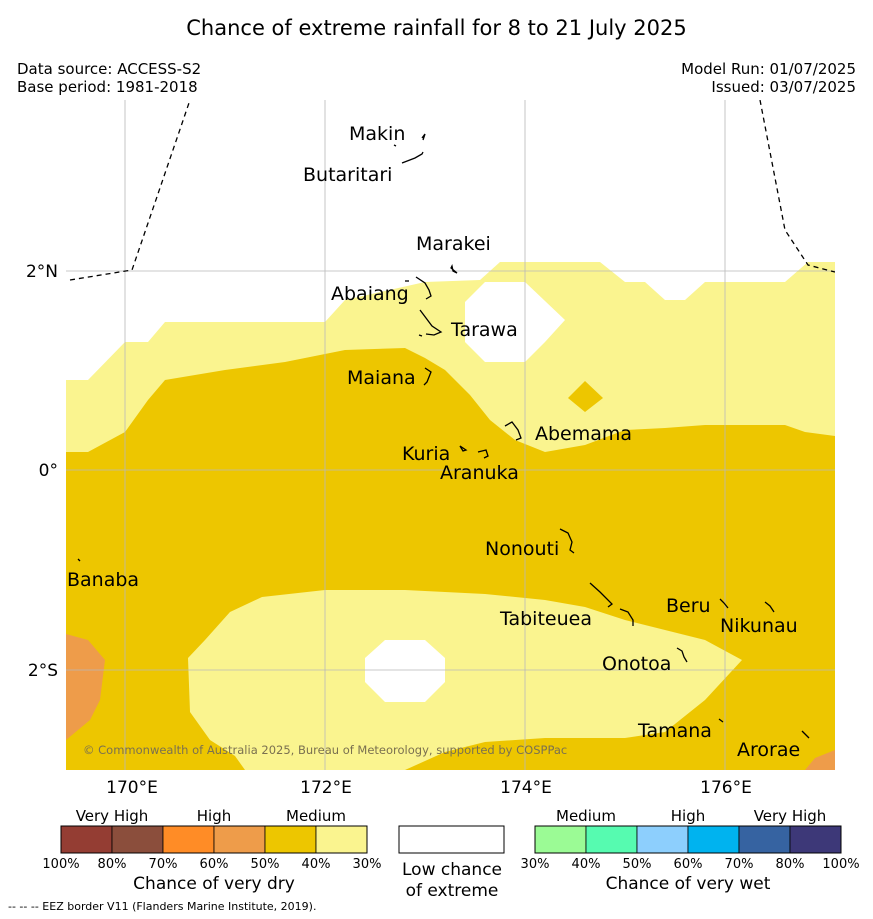 Image resolution: width=873 pixels, height=919 pixels. What do you see at coordinates (103, 580) in the screenshot?
I see `label-banaba: Banaba` at bounding box center [103, 580].